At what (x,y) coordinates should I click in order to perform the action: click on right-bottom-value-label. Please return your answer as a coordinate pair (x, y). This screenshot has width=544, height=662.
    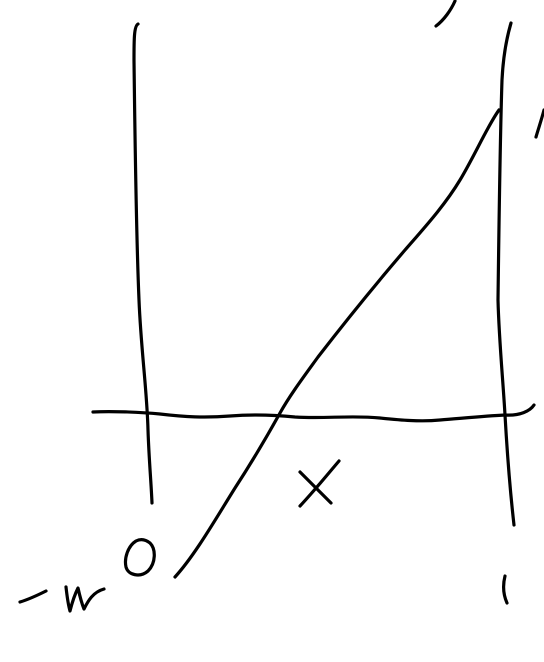
    Looking at the image, I should click on (505, 589).